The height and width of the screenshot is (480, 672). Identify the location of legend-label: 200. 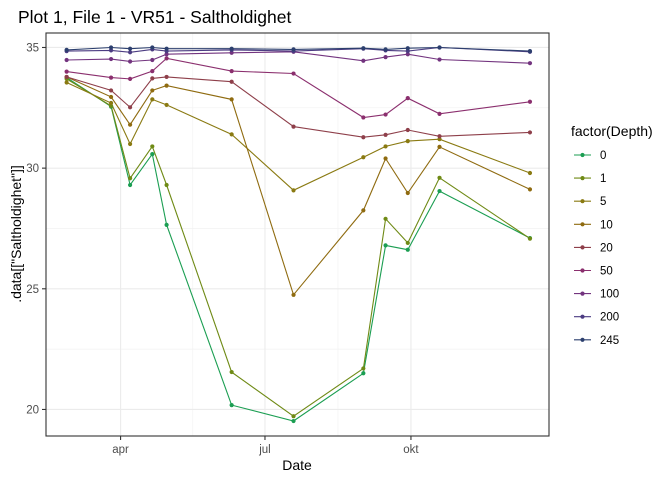
(609, 318).